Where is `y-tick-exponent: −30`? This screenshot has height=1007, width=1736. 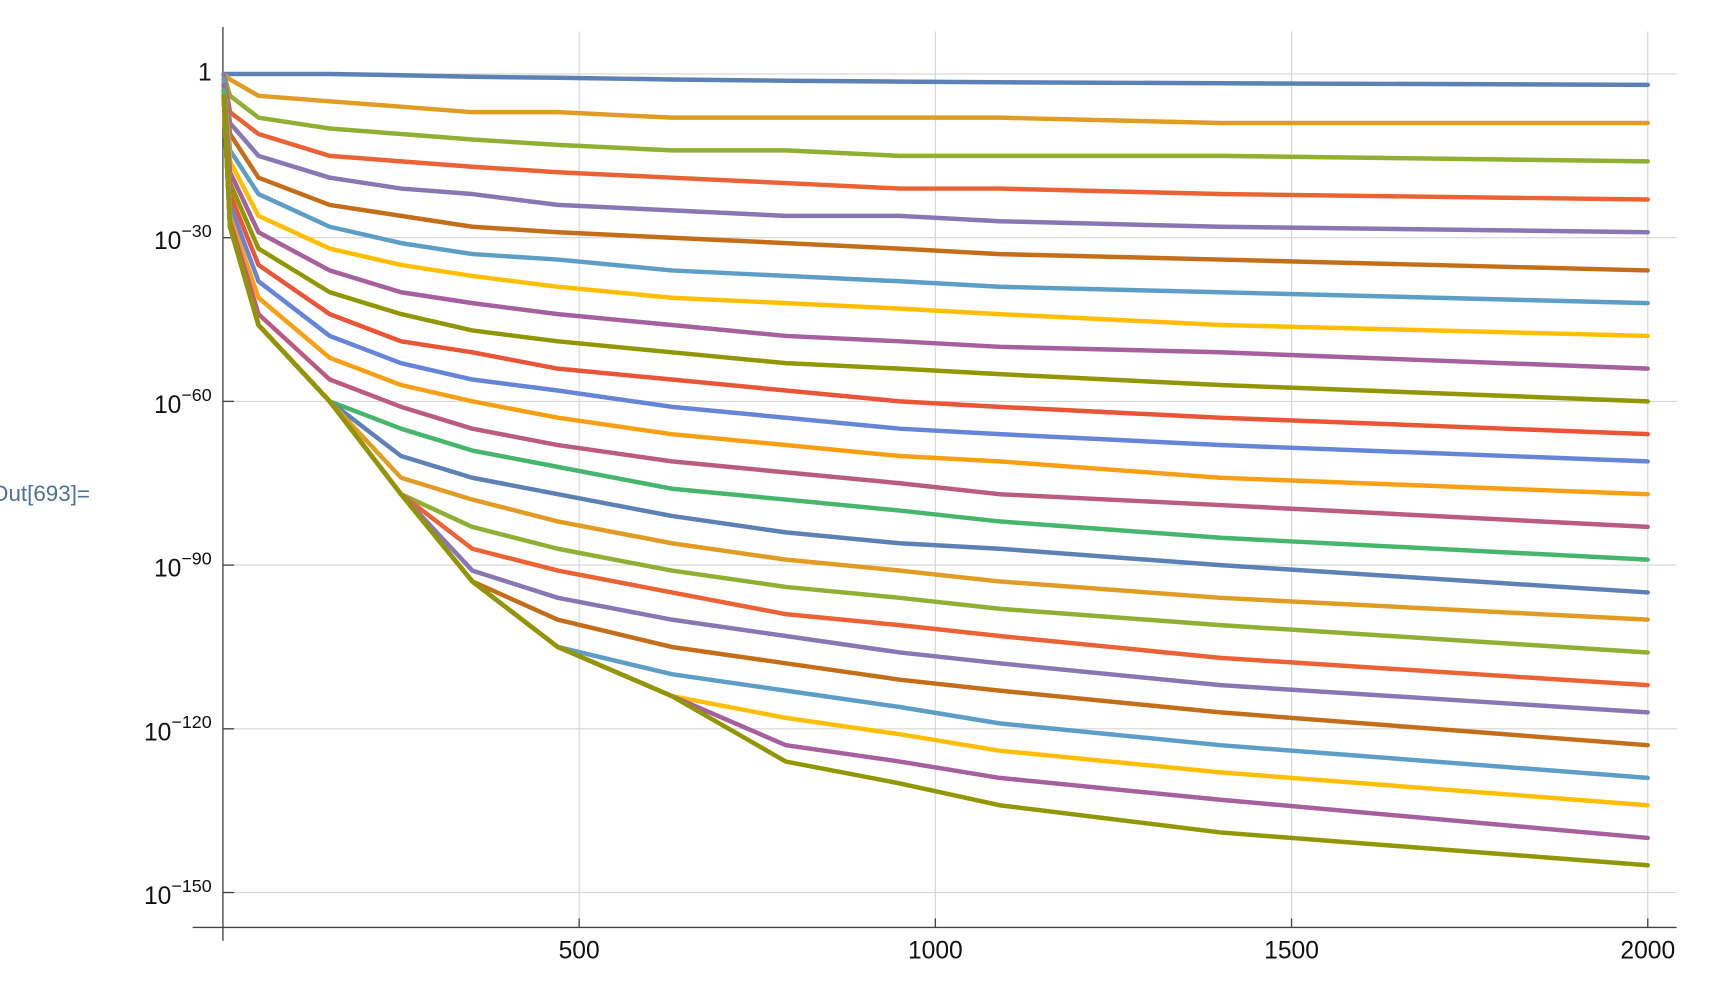
y-tick-exponent: −30 is located at coordinates (196, 231).